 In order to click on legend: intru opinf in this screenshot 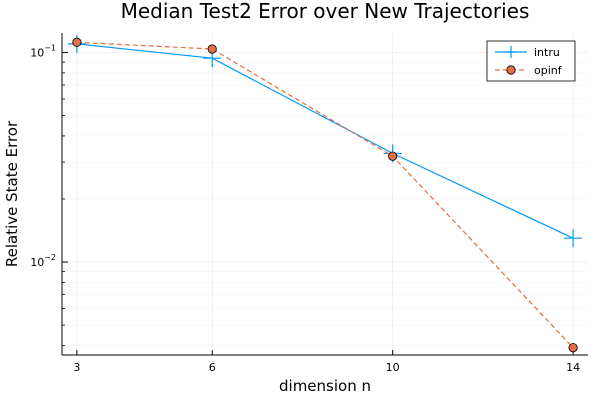, I will do `click(531, 61)`.